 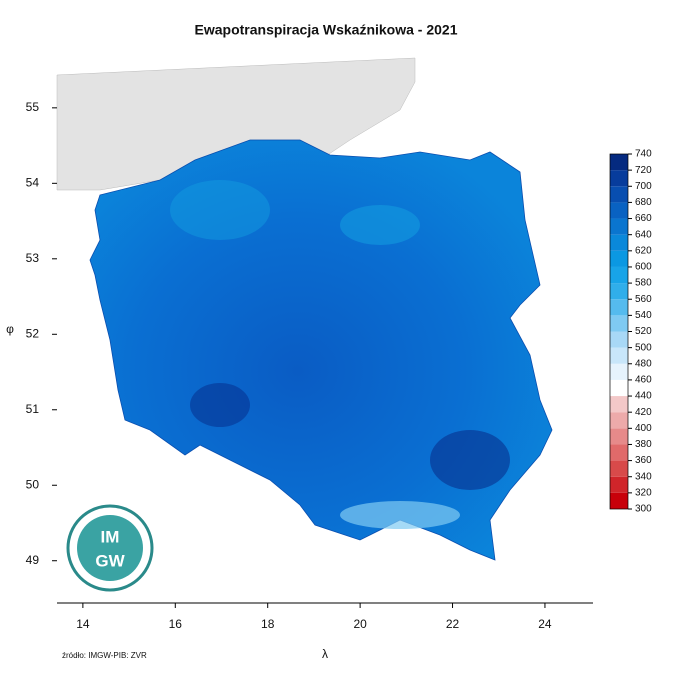 What do you see at coordinates (643, 444) in the screenshot?
I see `colorbar-tick-label: 380` at bounding box center [643, 444].